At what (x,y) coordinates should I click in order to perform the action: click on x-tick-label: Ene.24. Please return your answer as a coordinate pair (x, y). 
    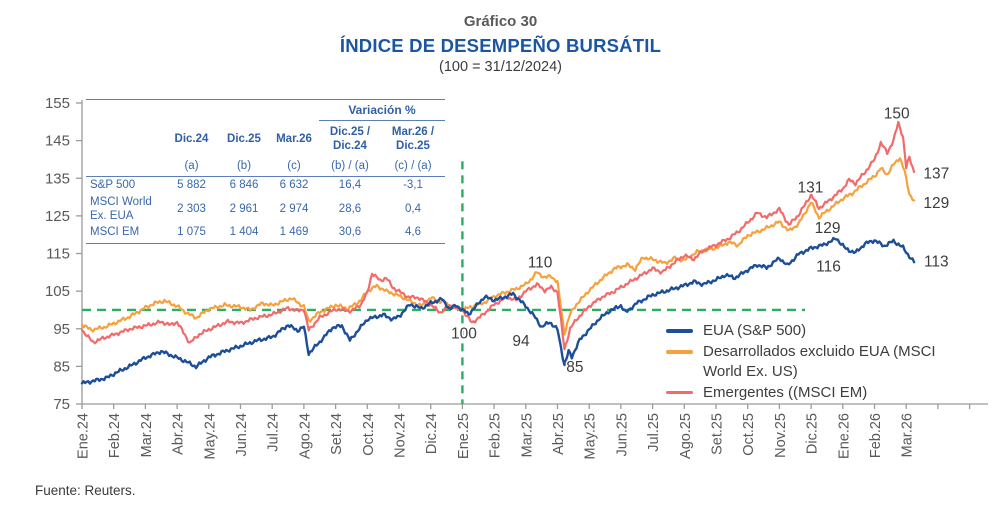
    Looking at the image, I should click on (84, 436).